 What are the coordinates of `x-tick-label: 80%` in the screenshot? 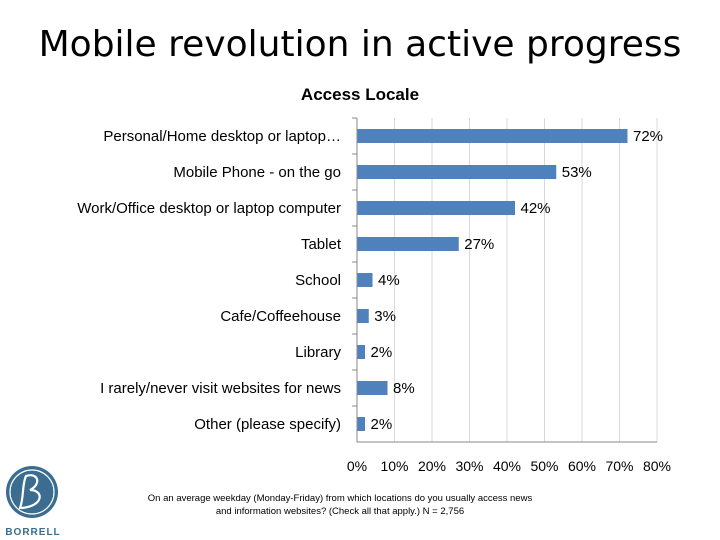 It's located at (657, 466).